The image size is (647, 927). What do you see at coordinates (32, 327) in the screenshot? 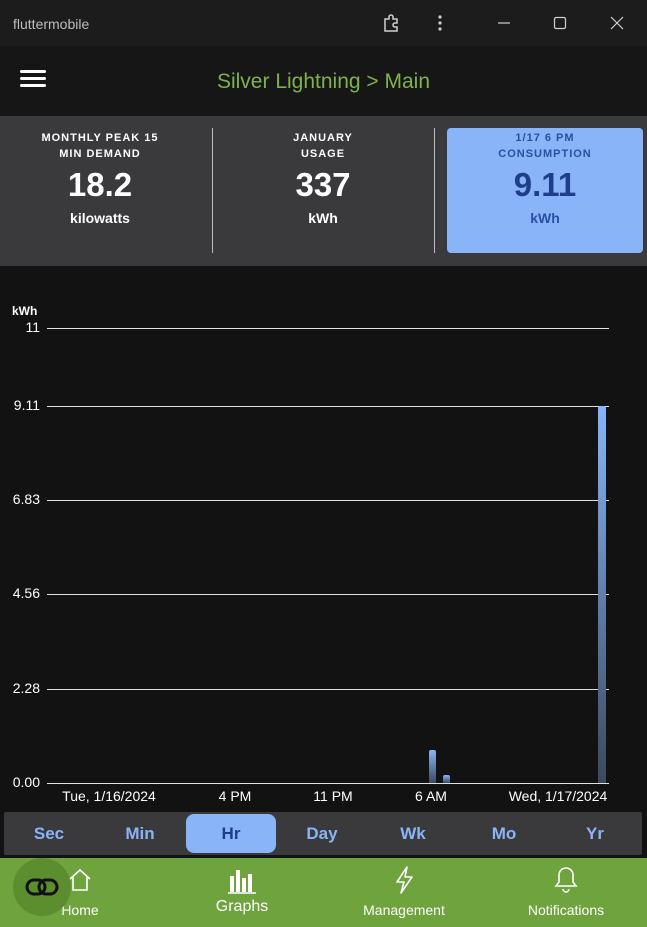
I see `y-tick-label: 11` at bounding box center [32, 327].